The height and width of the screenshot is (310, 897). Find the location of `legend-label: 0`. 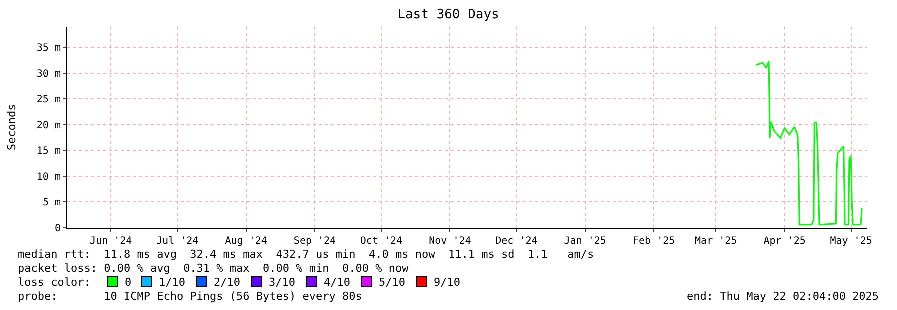

legend-label: 0 is located at coordinates (128, 282).